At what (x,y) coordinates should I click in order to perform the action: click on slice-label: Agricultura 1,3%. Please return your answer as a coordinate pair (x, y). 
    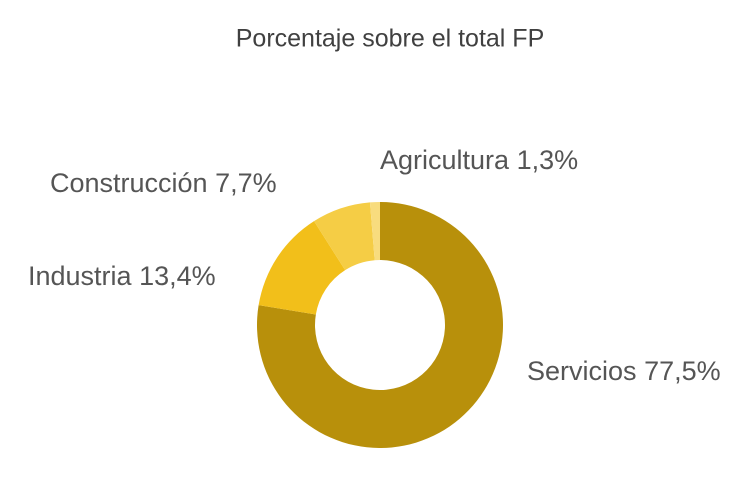
    Looking at the image, I should click on (479, 160).